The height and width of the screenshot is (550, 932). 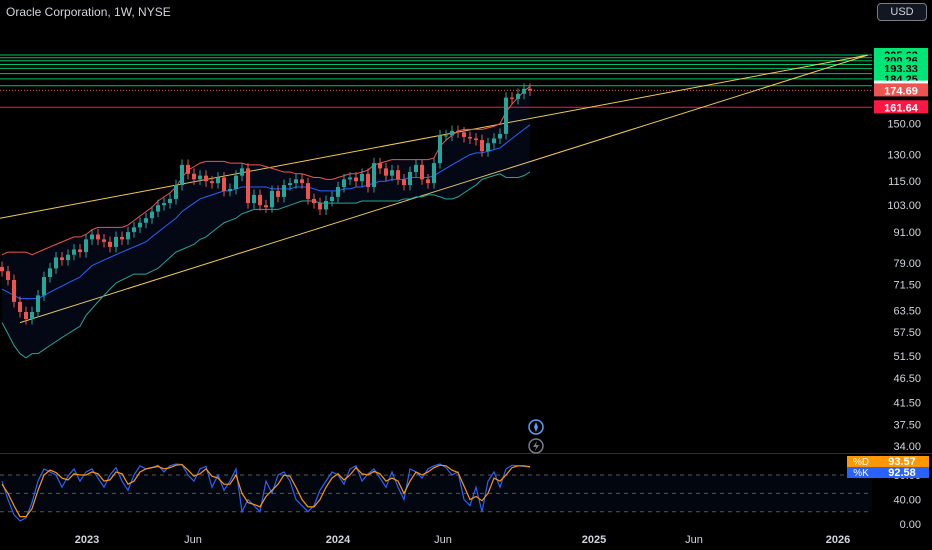 What do you see at coordinates (901, 108) in the screenshot?
I see `price-tag-label: 161.64` at bounding box center [901, 108].